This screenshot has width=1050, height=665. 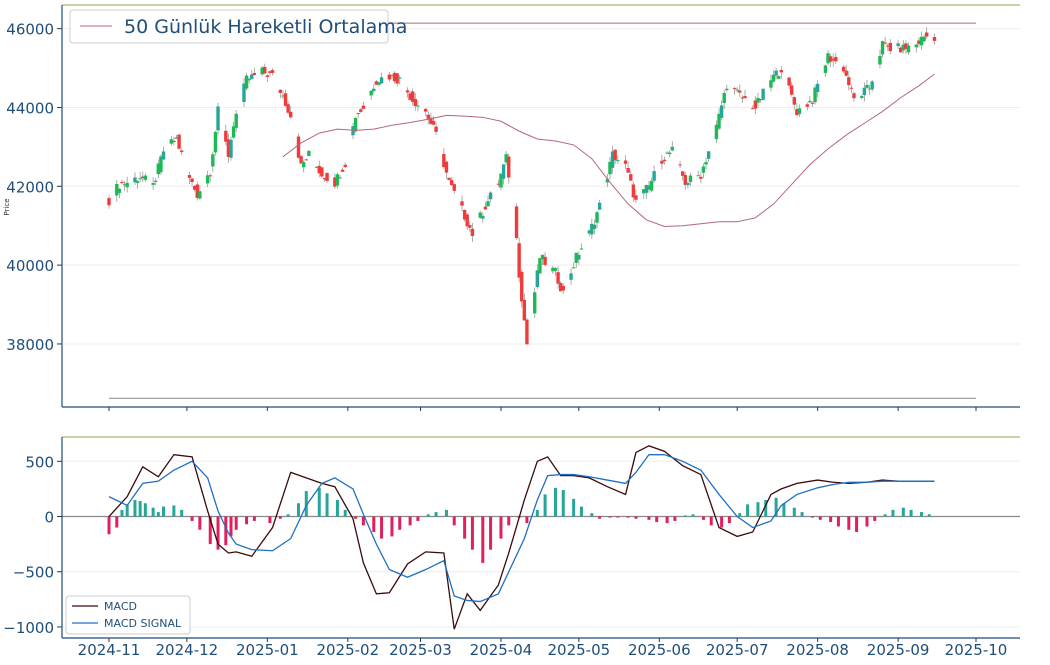 What do you see at coordinates (817, 650) in the screenshot?
I see `x-tick-label: 2025-08` at bounding box center [817, 650].